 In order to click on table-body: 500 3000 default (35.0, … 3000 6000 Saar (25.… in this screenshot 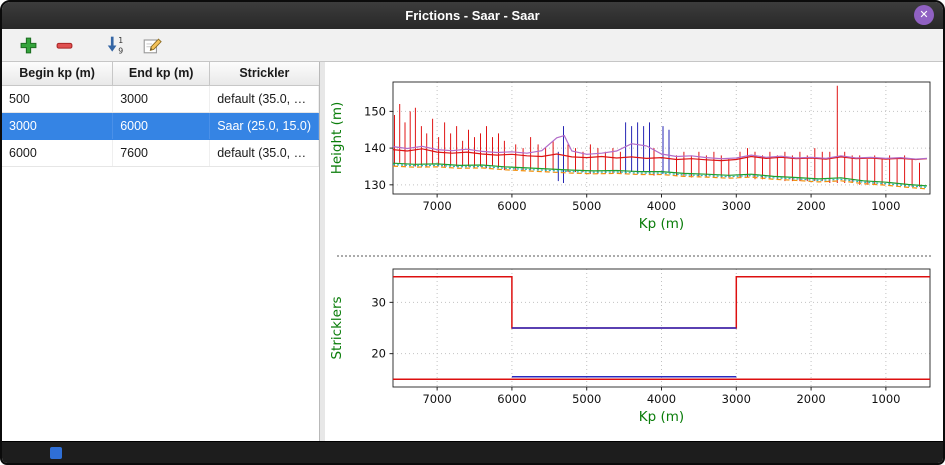, I will do `click(160, 126)`.